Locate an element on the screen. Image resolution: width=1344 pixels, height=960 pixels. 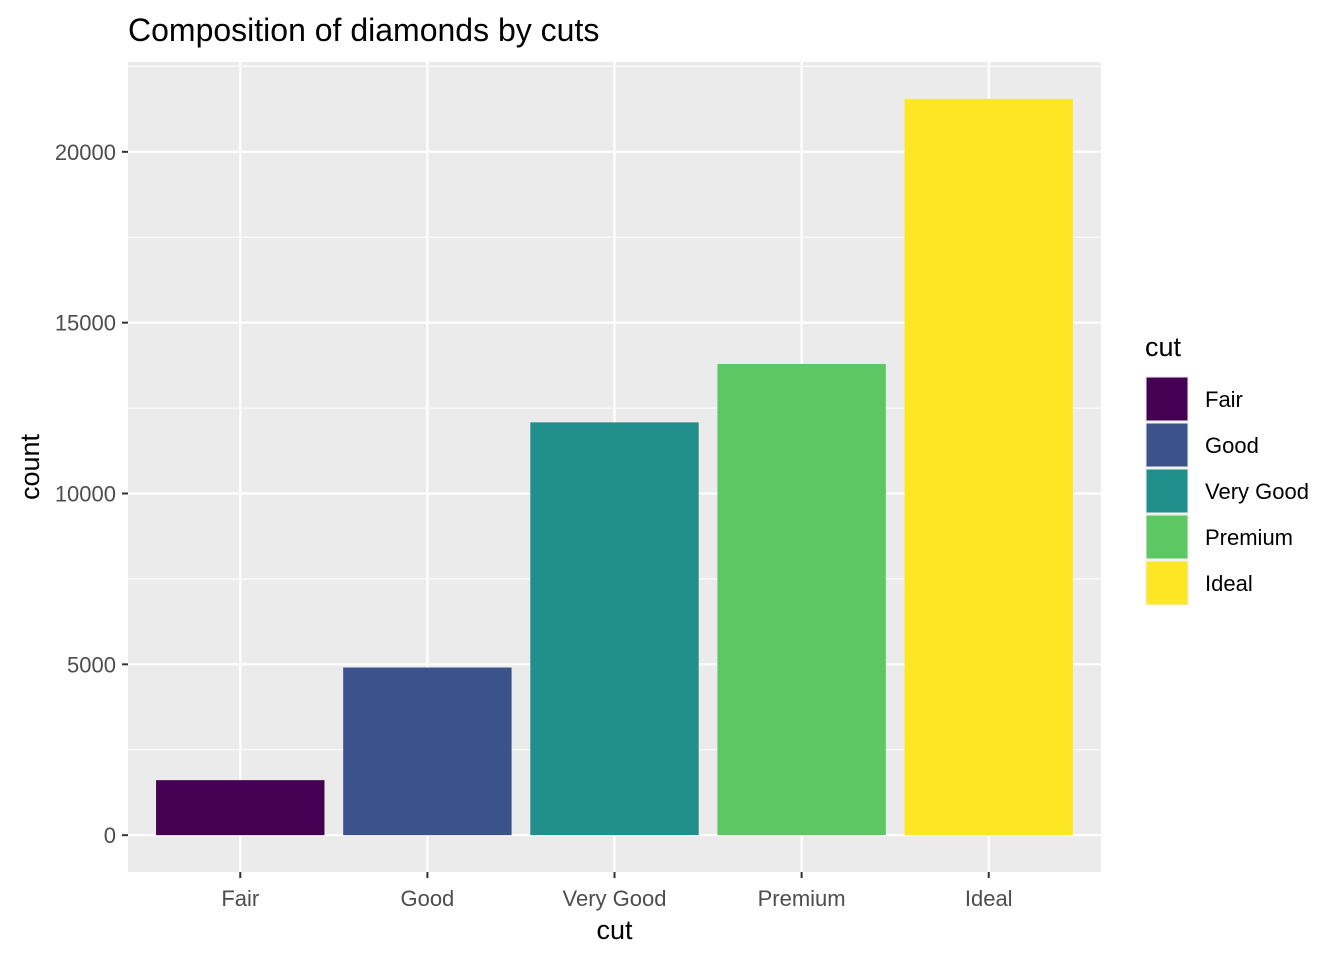
x-axis: Fair Good Very Good Premium Ideal is located at coordinates (617, 891).